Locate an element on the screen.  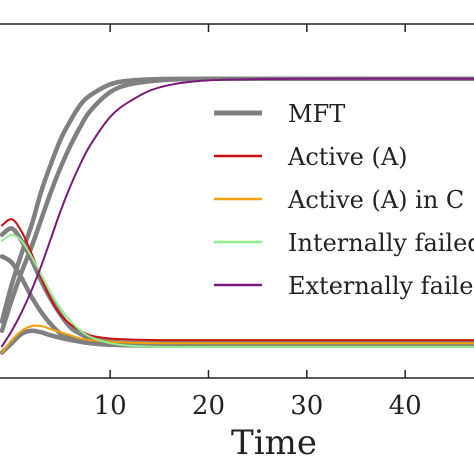
legend-label-0: MFT is located at coordinates (316, 114).